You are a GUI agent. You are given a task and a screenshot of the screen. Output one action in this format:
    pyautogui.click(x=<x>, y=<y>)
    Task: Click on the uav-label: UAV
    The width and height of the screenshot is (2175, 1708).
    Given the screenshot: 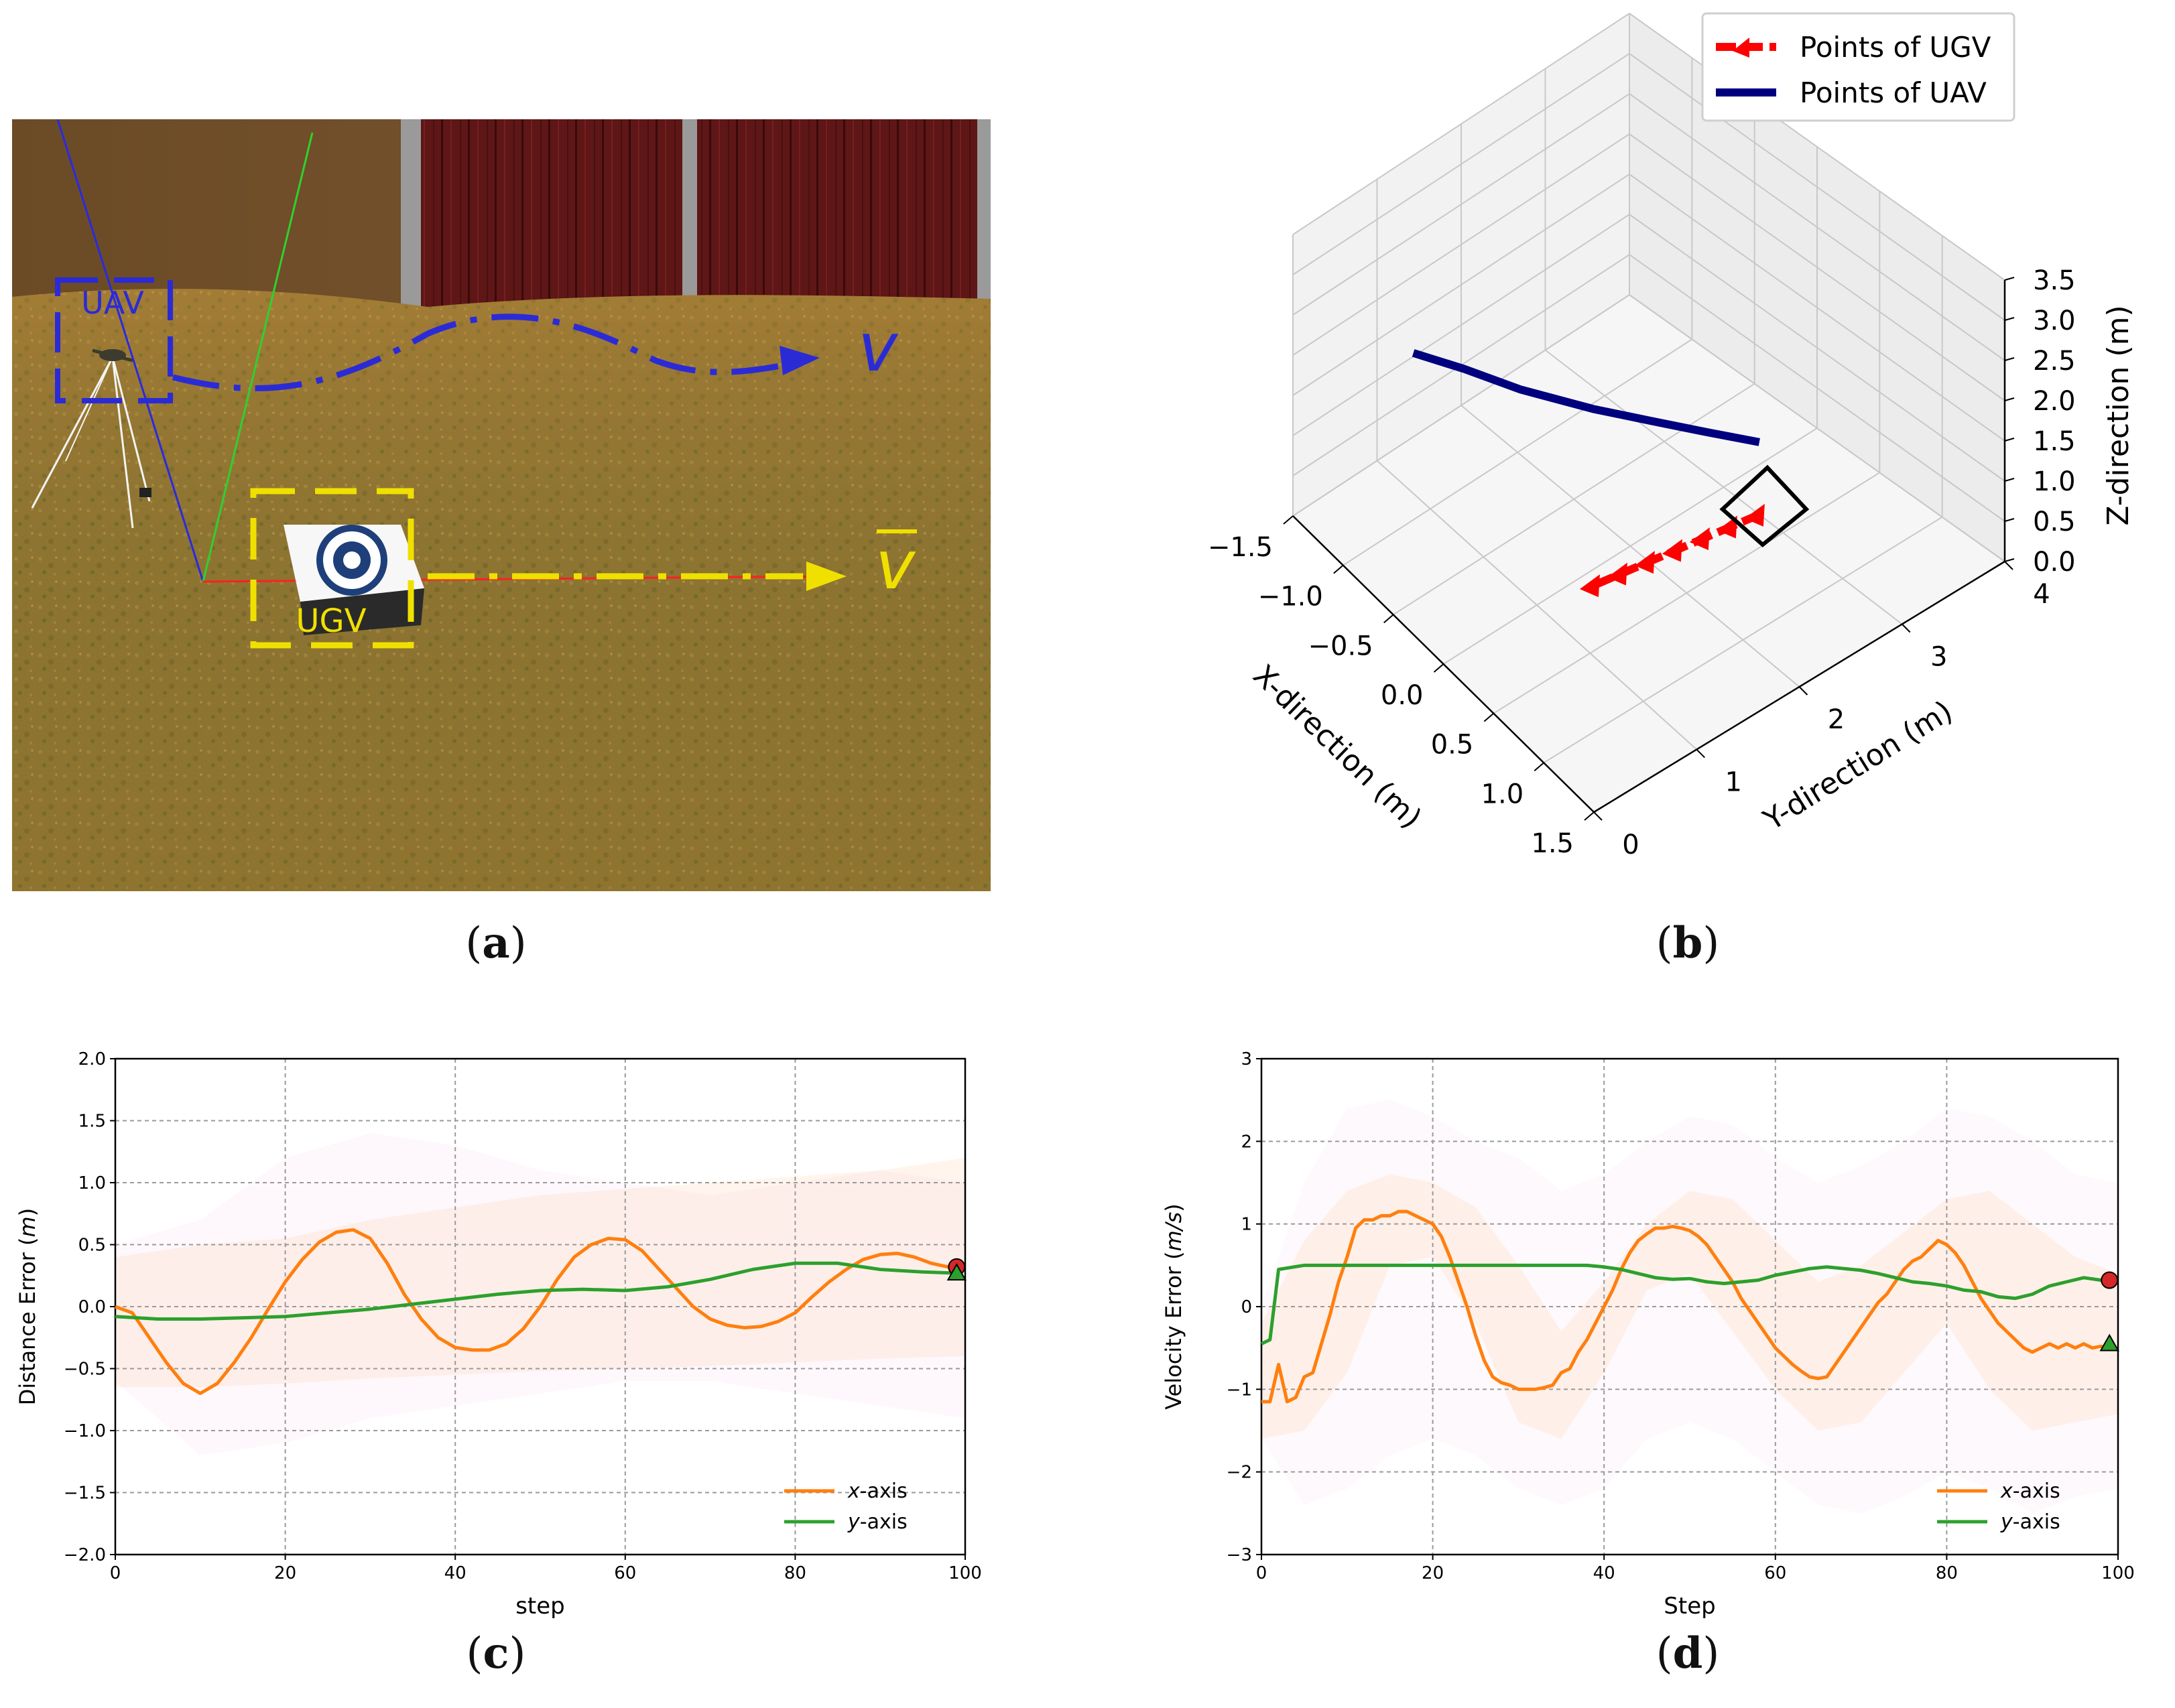 What is the action you would take?
    pyautogui.click(x=112, y=303)
    